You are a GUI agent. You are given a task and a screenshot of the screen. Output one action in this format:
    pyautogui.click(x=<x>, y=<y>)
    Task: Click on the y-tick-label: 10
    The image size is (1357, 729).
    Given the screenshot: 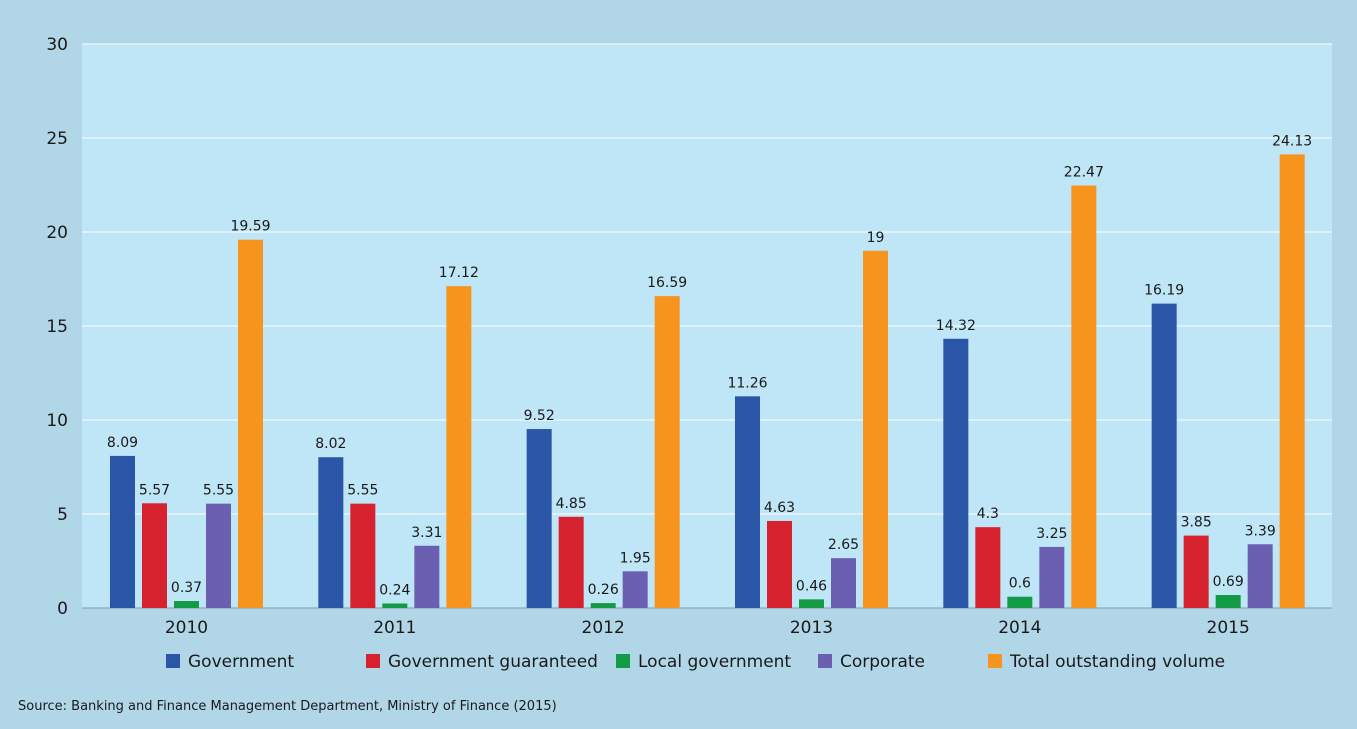 What is the action you would take?
    pyautogui.click(x=57, y=421)
    